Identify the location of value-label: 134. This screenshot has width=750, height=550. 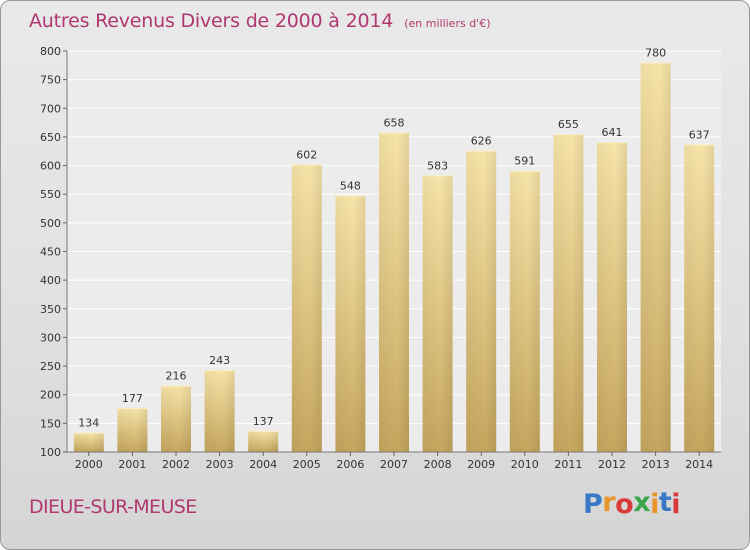
(88, 423).